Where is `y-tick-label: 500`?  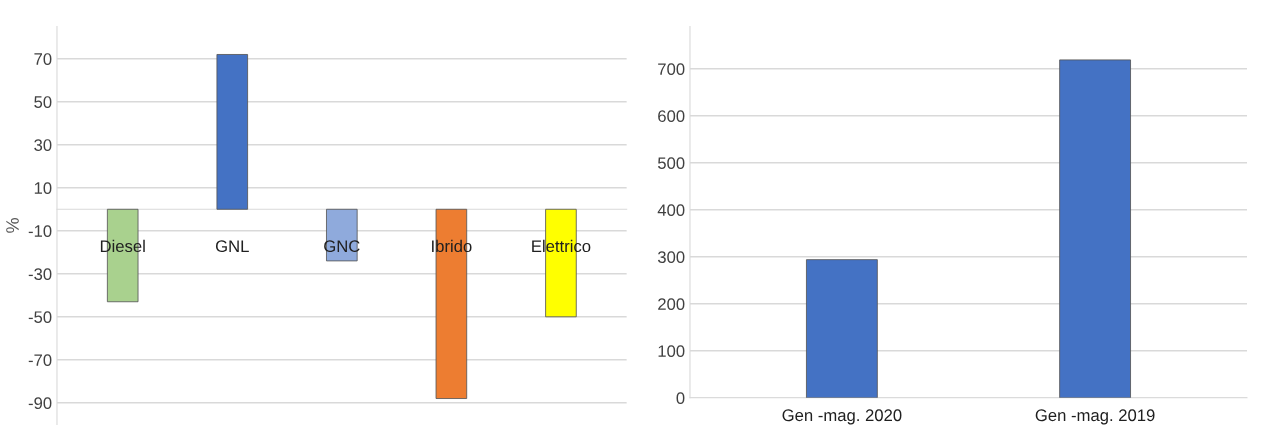
y-tick-label: 500 is located at coordinates (671, 163).